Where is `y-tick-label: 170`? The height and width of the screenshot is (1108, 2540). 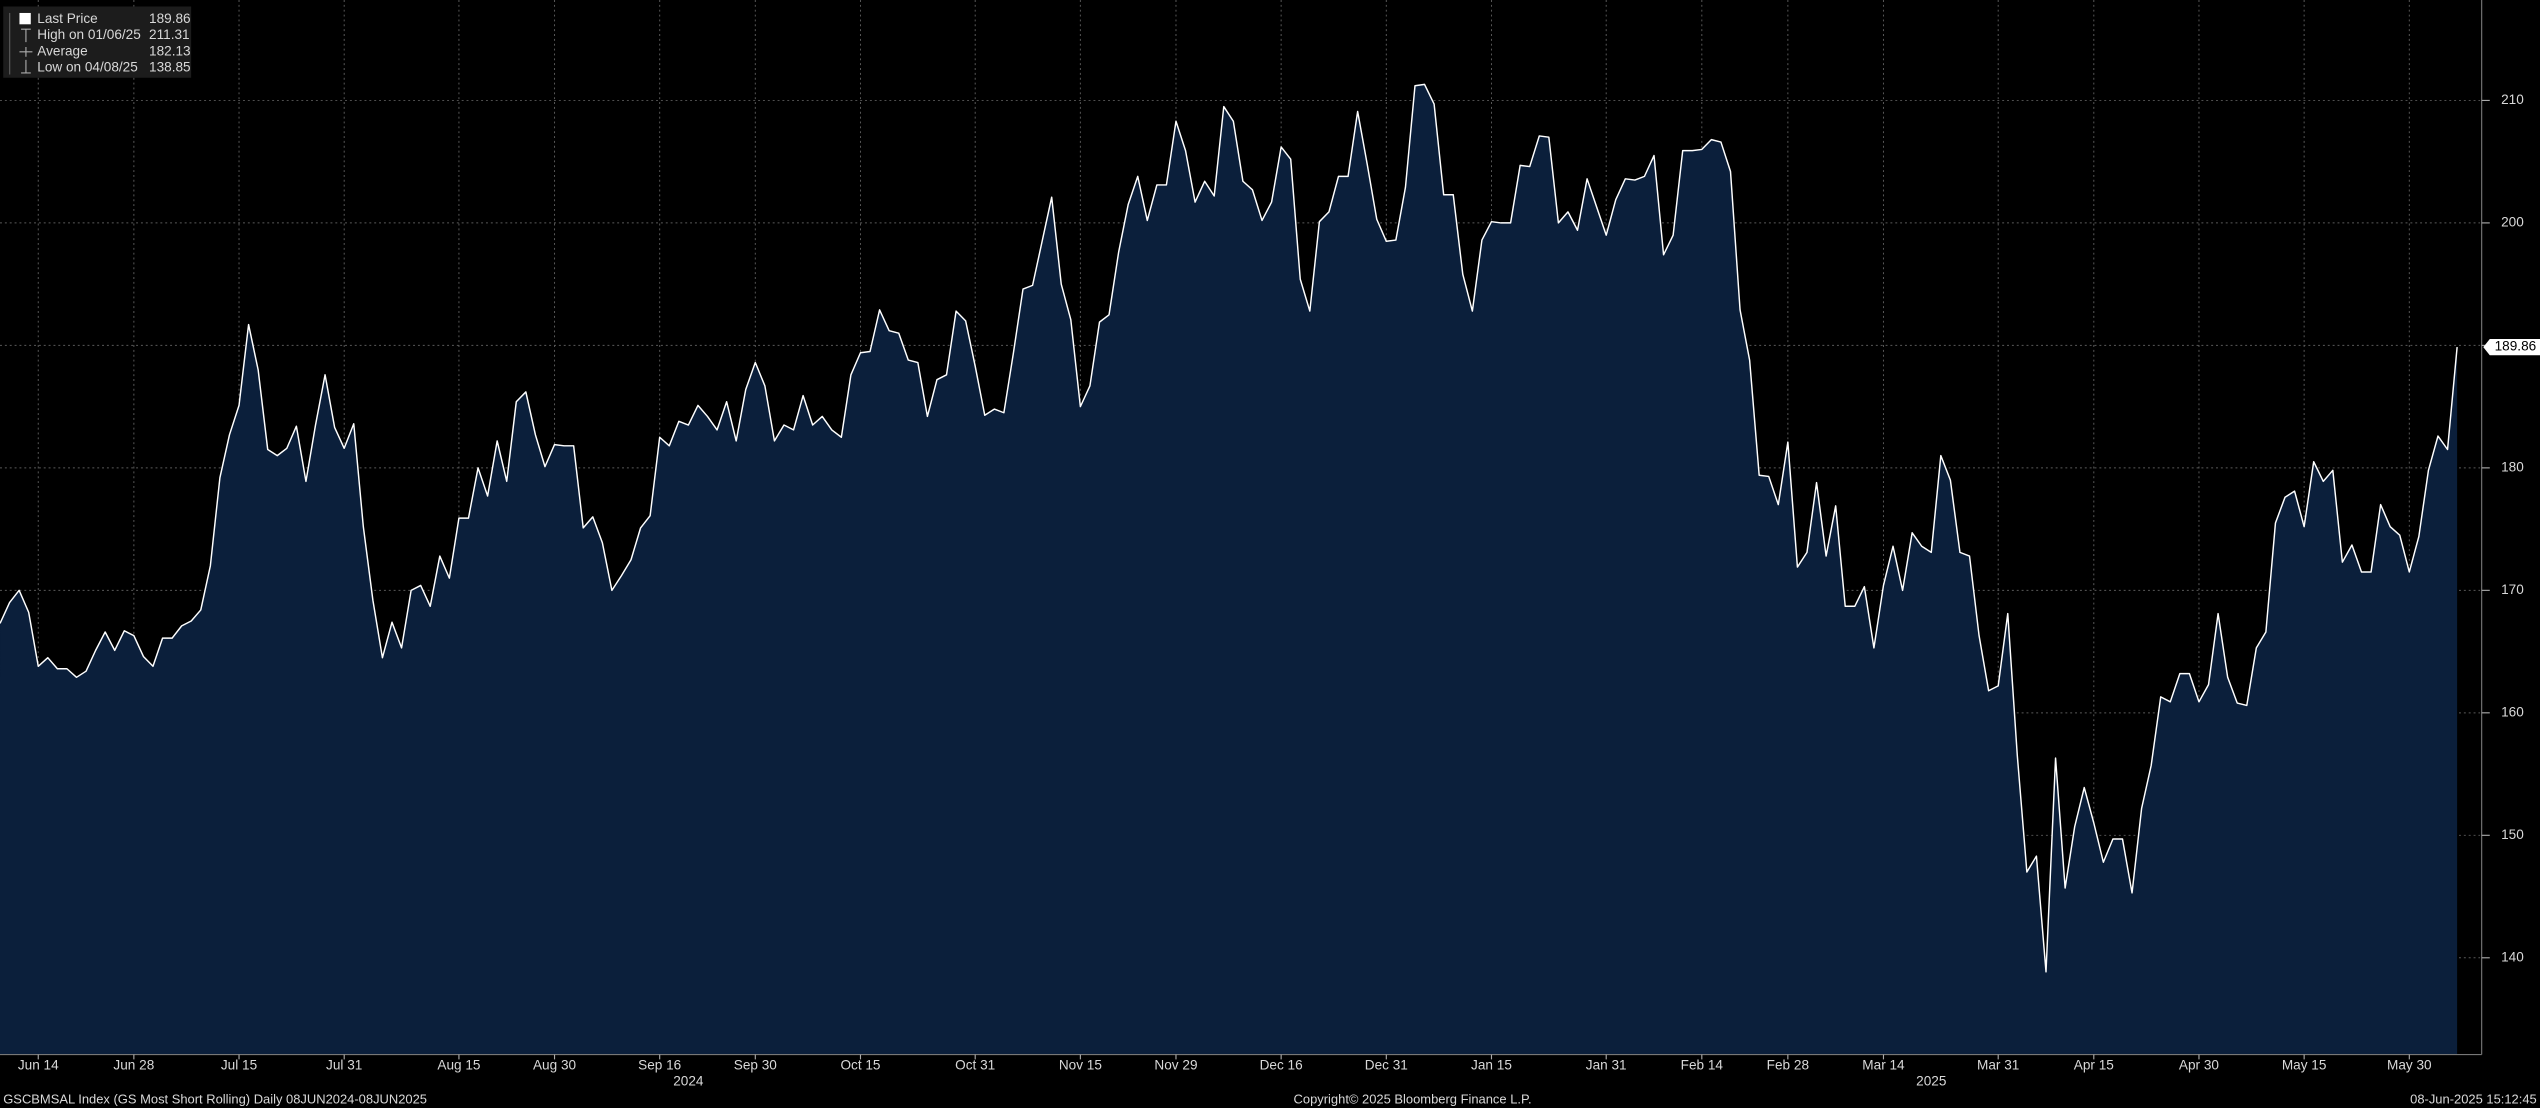 y-tick-label: 170 is located at coordinates (2512, 589).